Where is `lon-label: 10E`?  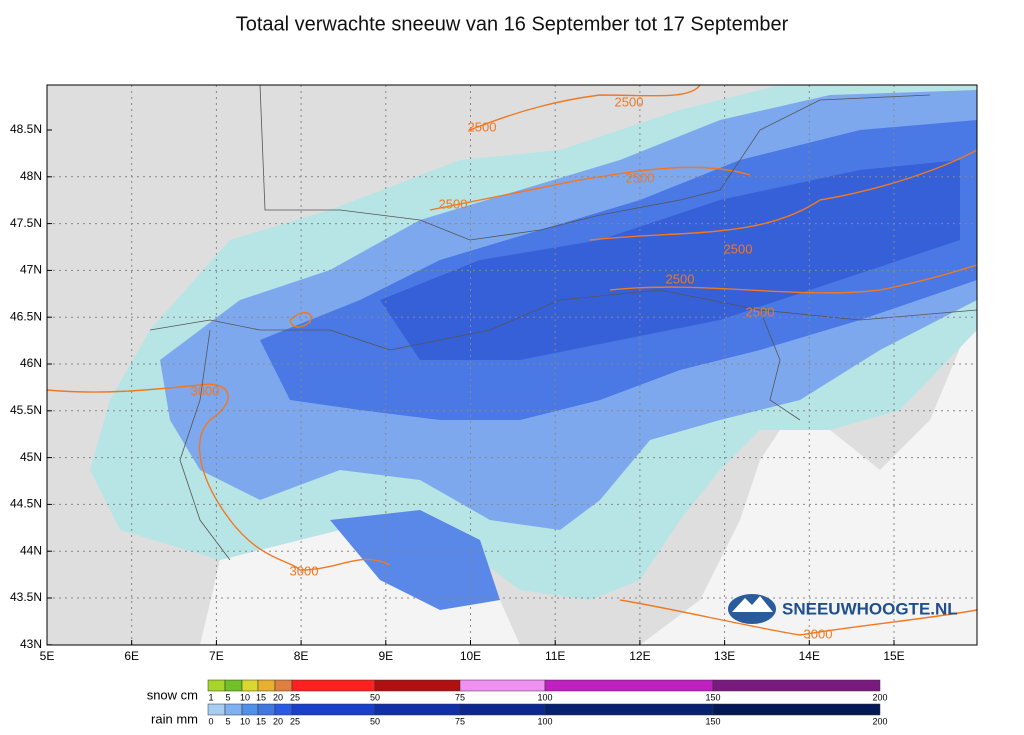
lon-label: 10E is located at coordinates (470, 656).